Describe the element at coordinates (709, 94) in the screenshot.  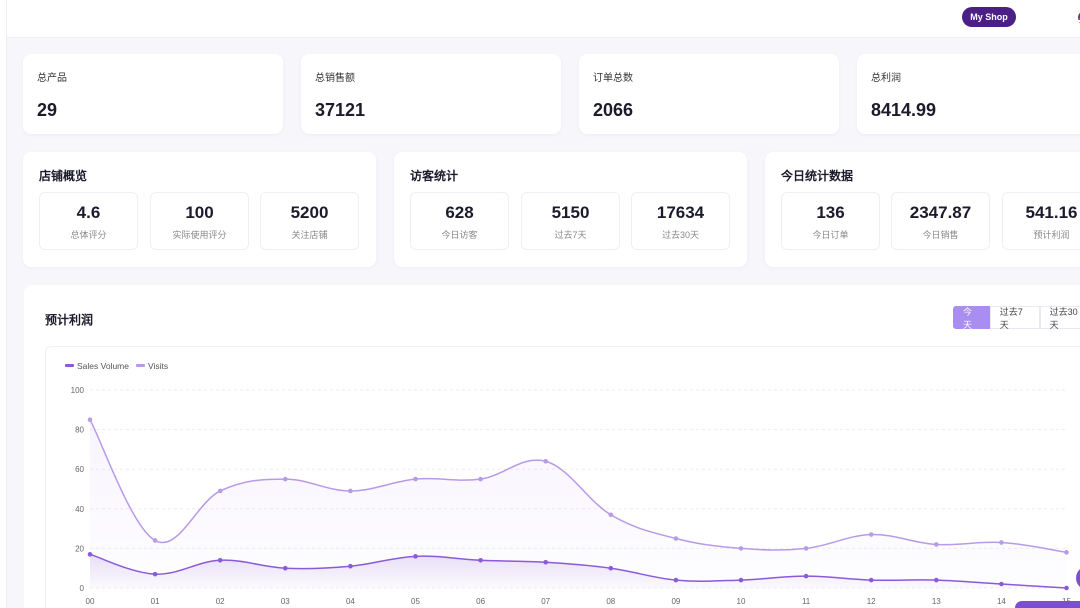
I see `stat-card-total-orders: 订单总数 2066` at that location.